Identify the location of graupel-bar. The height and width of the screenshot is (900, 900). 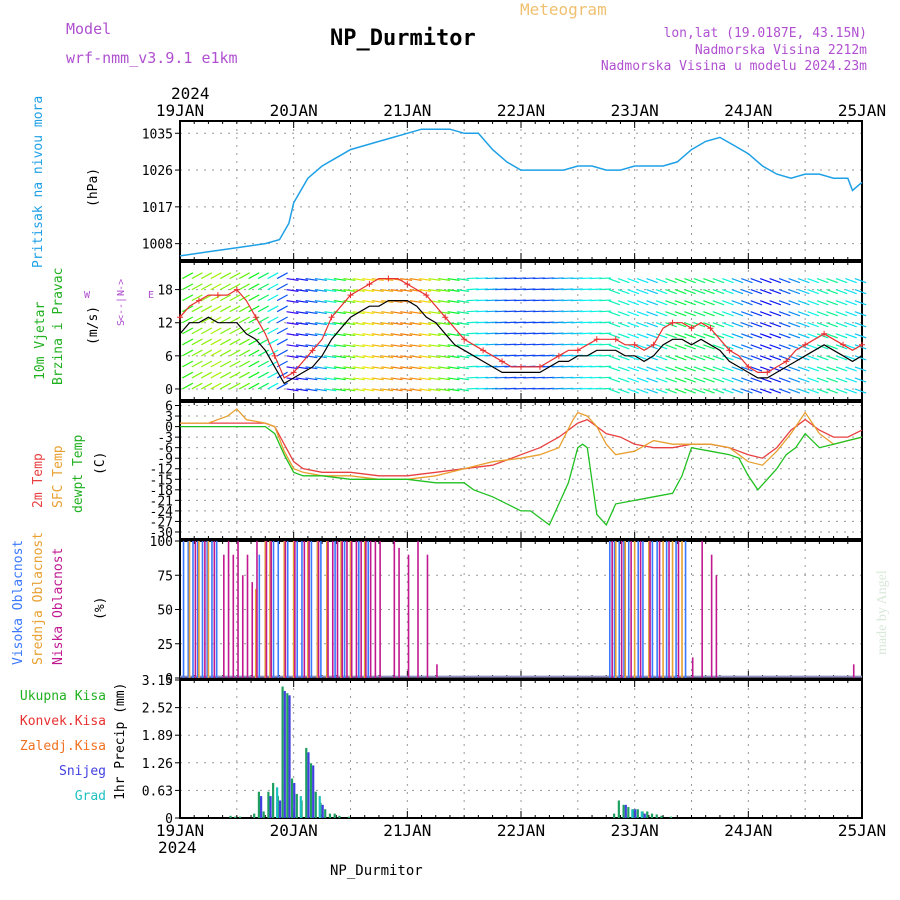
(319, 807).